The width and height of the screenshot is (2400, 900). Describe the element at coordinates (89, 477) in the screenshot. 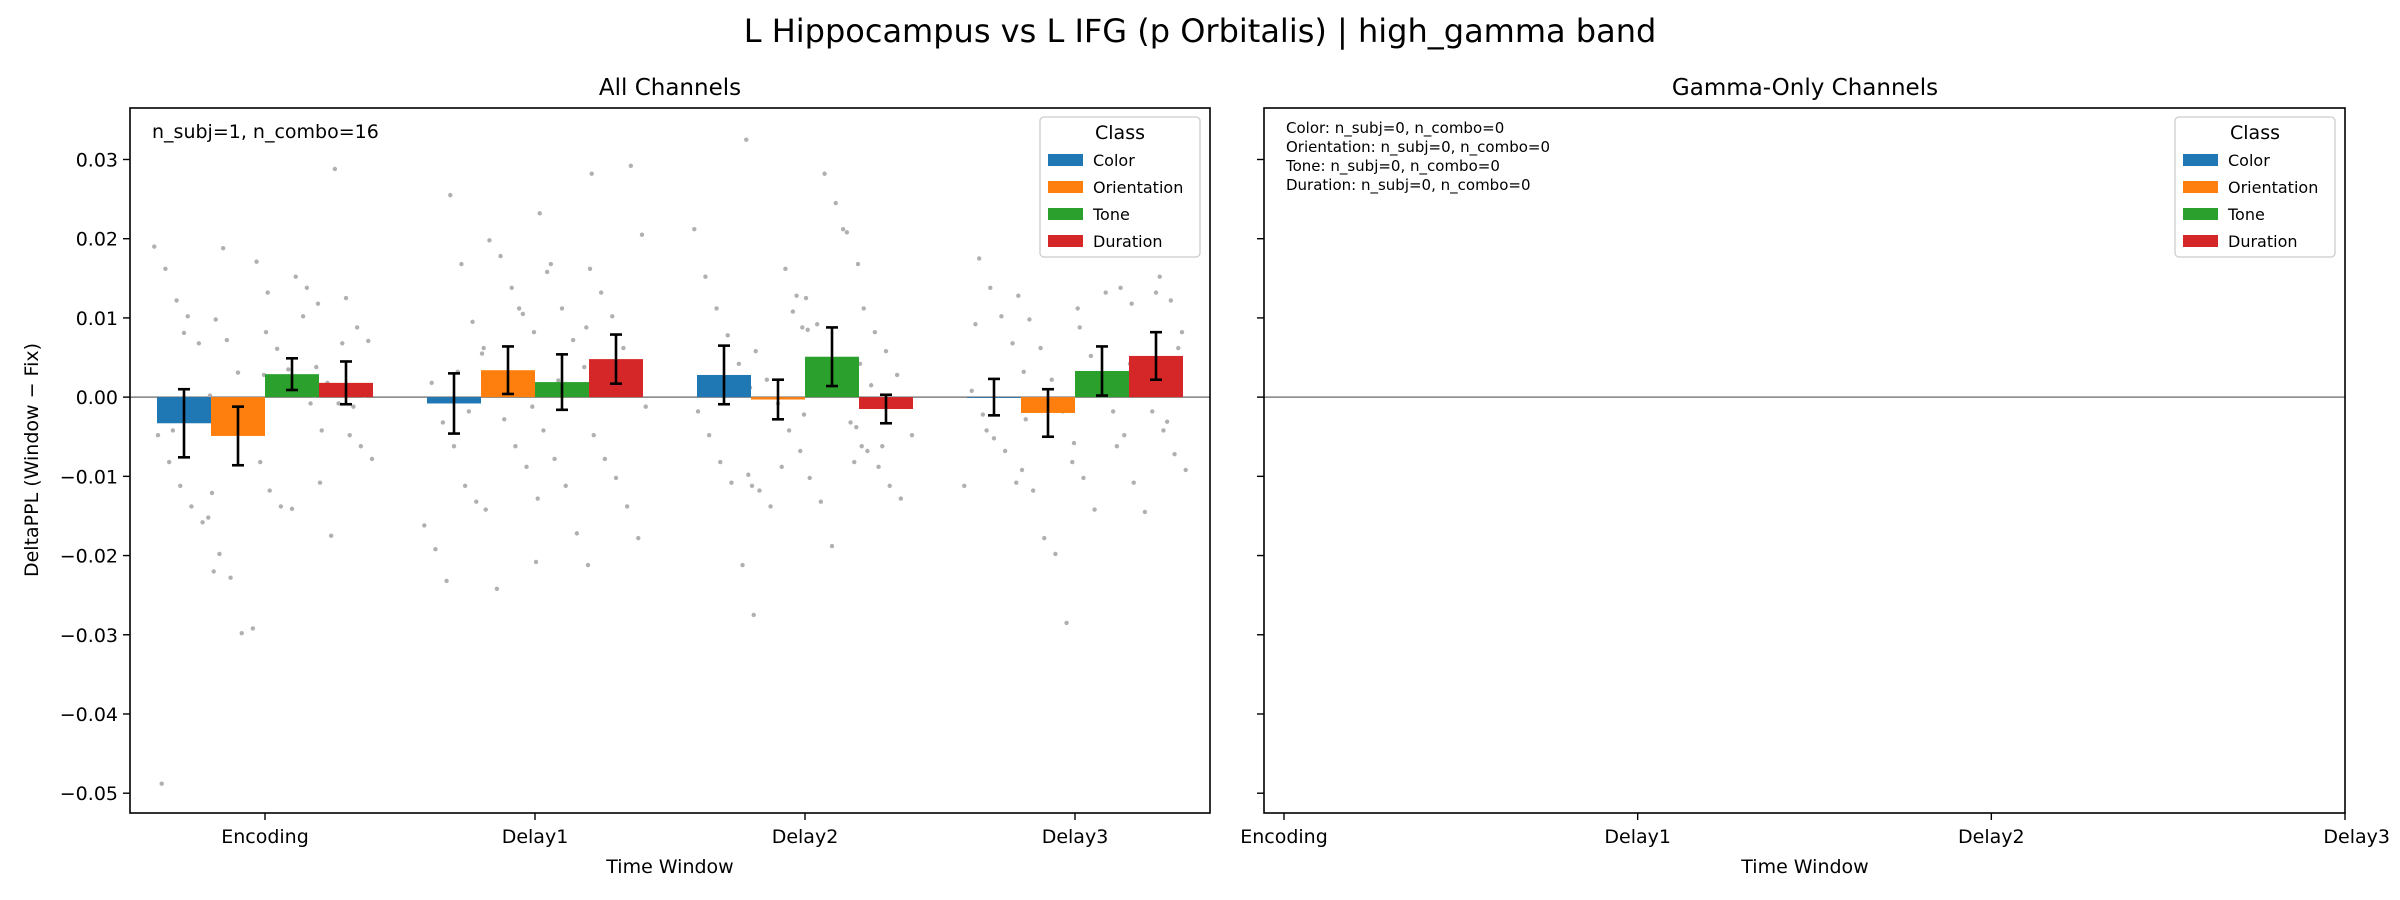

I see `y-tick-label: −0.01` at that location.